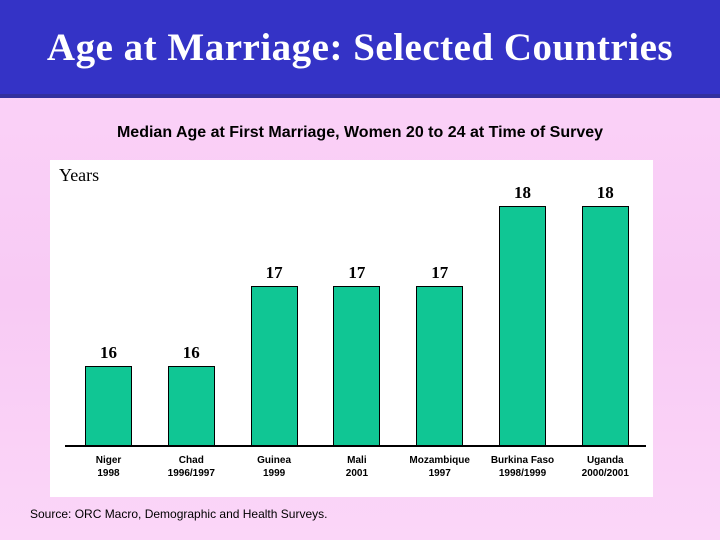  What do you see at coordinates (79, 175) in the screenshot?
I see `y-axis-label: Years` at bounding box center [79, 175].